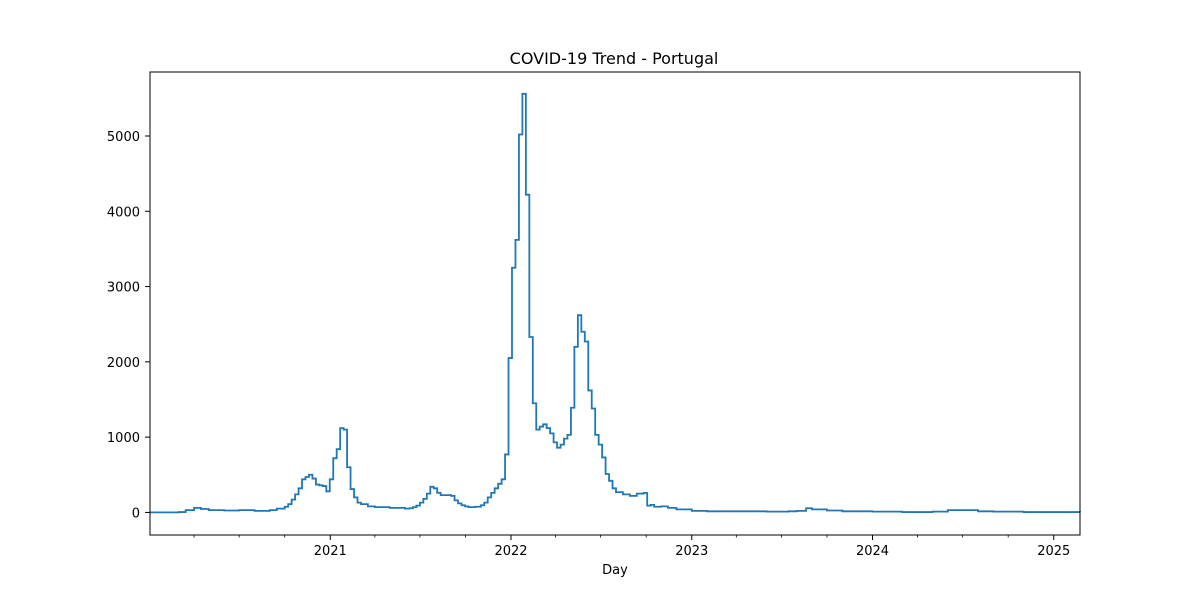 The height and width of the screenshot is (600, 1200). Describe the element at coordinates (123, 363) in the screenshot. I see `y-tick-label-2000: 2000` at that location.